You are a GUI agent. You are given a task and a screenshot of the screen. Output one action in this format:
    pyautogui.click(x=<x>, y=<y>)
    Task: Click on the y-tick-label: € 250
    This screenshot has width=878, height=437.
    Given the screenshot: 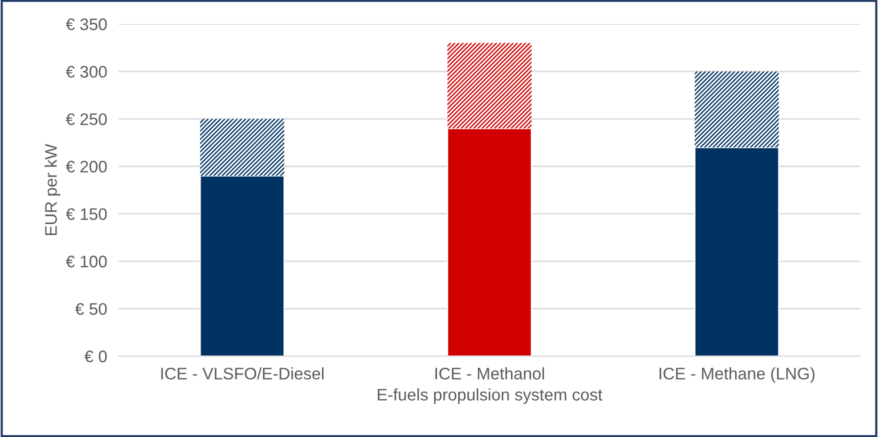 What is the action you would take?
    pyautogui.click(x=86, y=119)
    